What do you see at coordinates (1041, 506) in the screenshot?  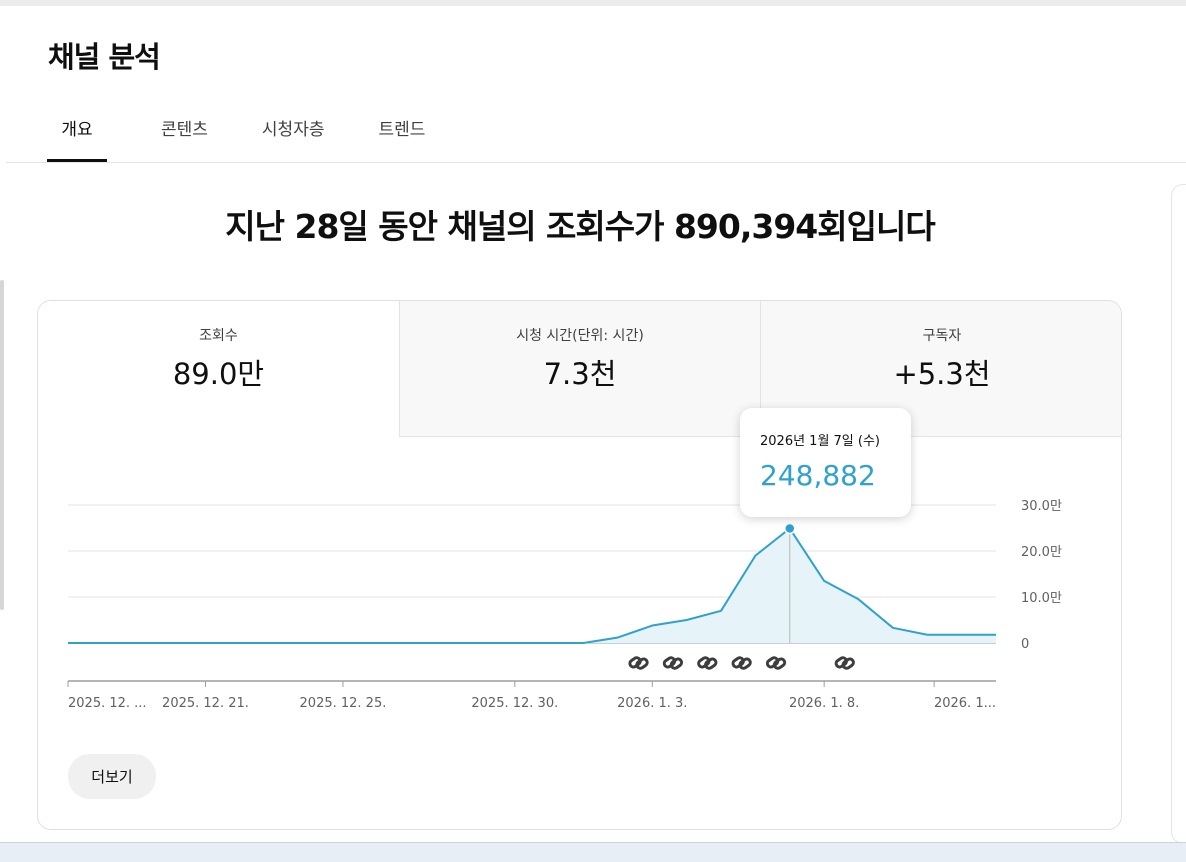 I see `y-tick-label: 30.0만` at bounding box center [1041, 506].